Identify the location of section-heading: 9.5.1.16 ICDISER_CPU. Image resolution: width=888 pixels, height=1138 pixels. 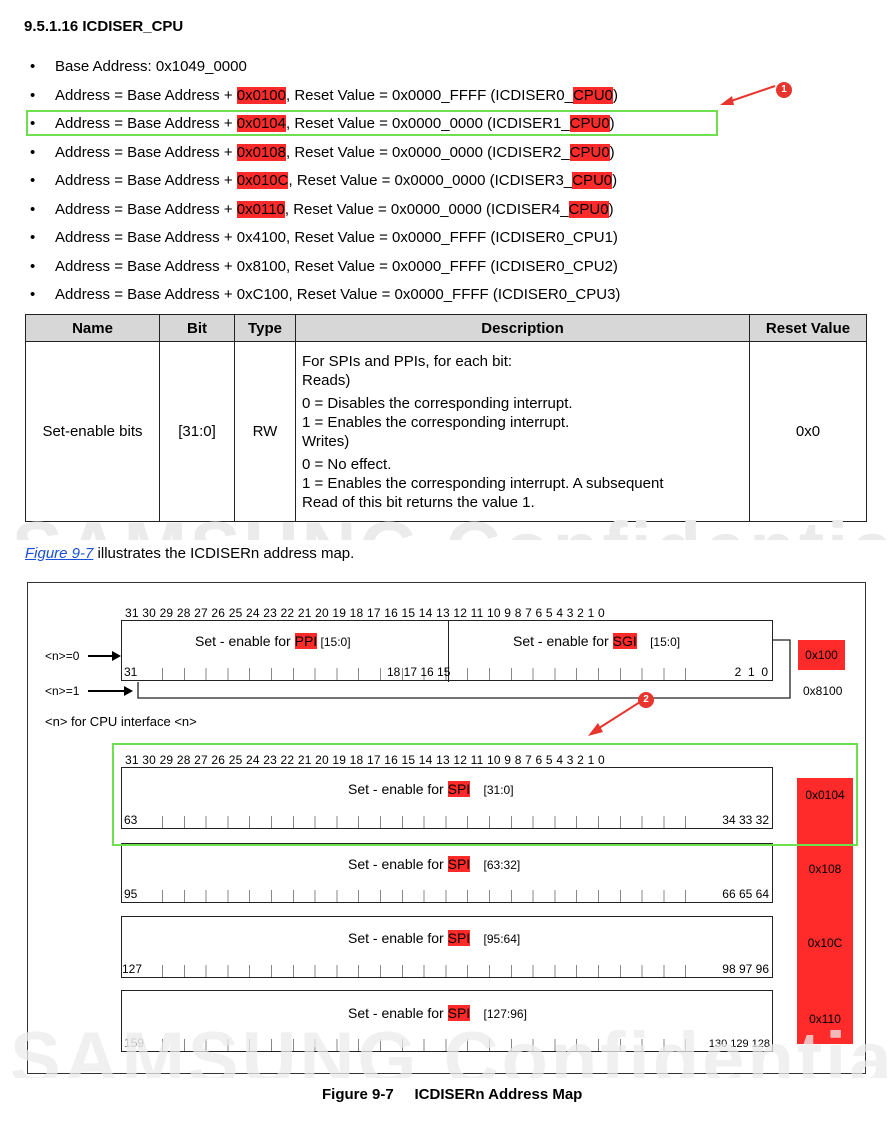
(104, 26).